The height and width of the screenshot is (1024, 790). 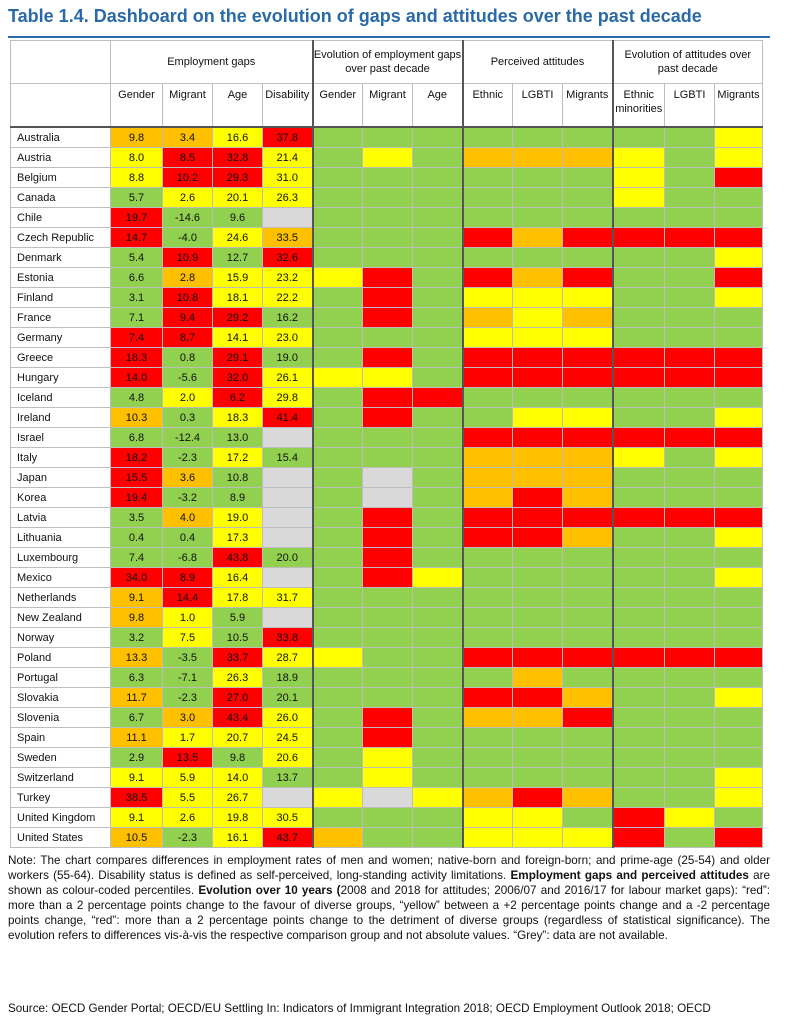 I want to click on gap-value-cell: 22.2, so click(x=287, y=297).